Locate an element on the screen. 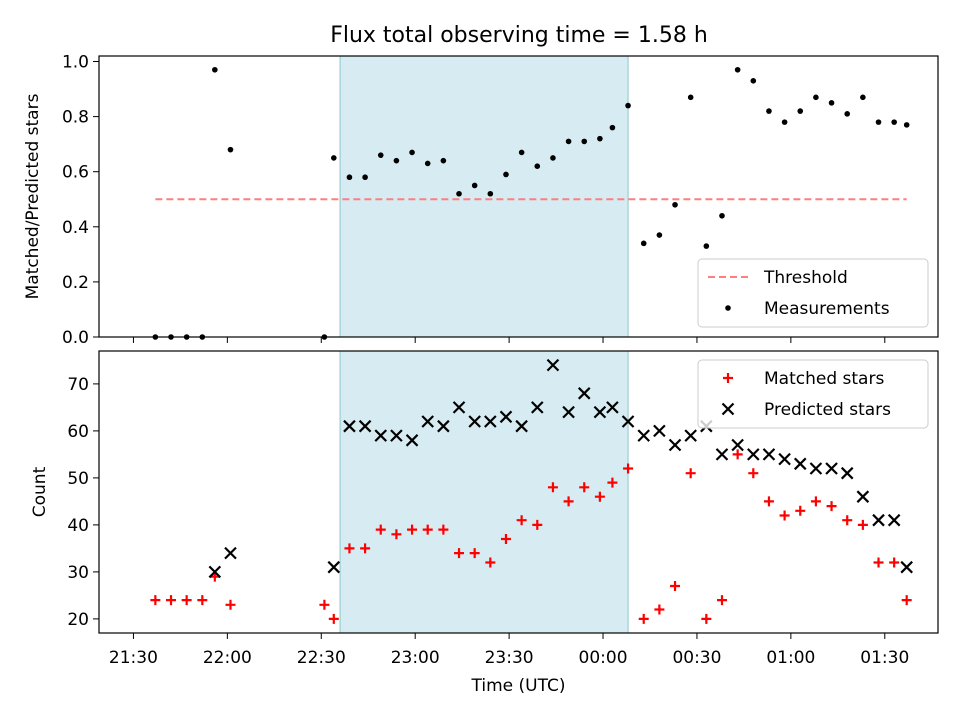 The height and width of the screenshot is (720, 960). y-axis-label: Matched/Predicted stars is located at coordinates (33, 196).